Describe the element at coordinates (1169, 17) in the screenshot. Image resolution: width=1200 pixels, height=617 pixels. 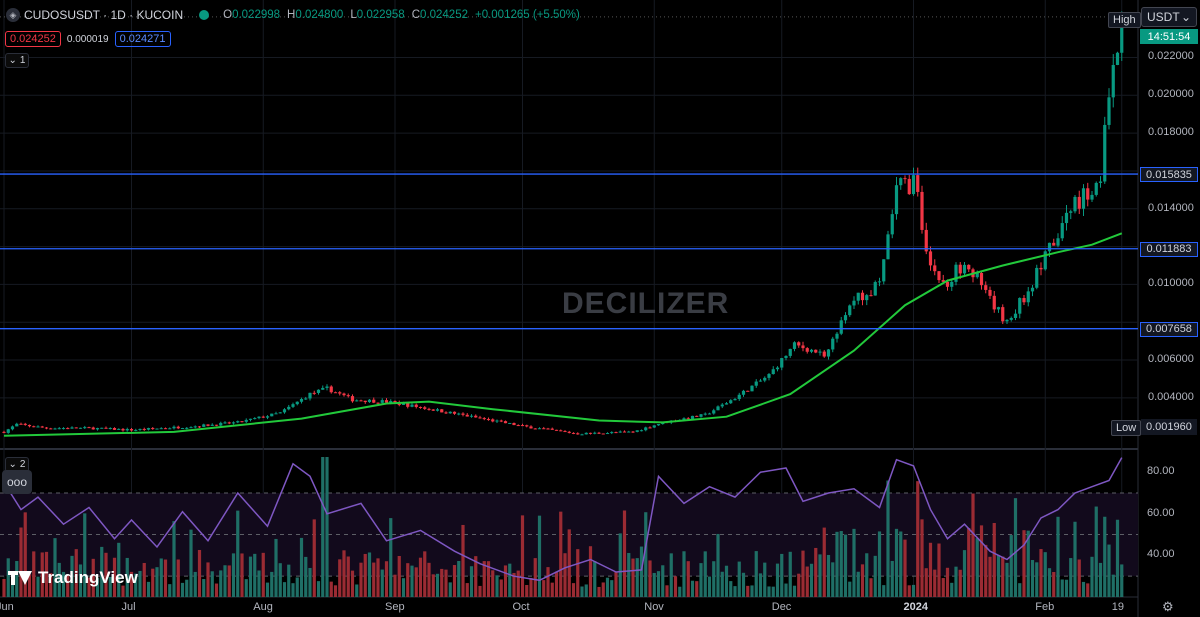
I see `currency-select: USDT ⌄` at that location.